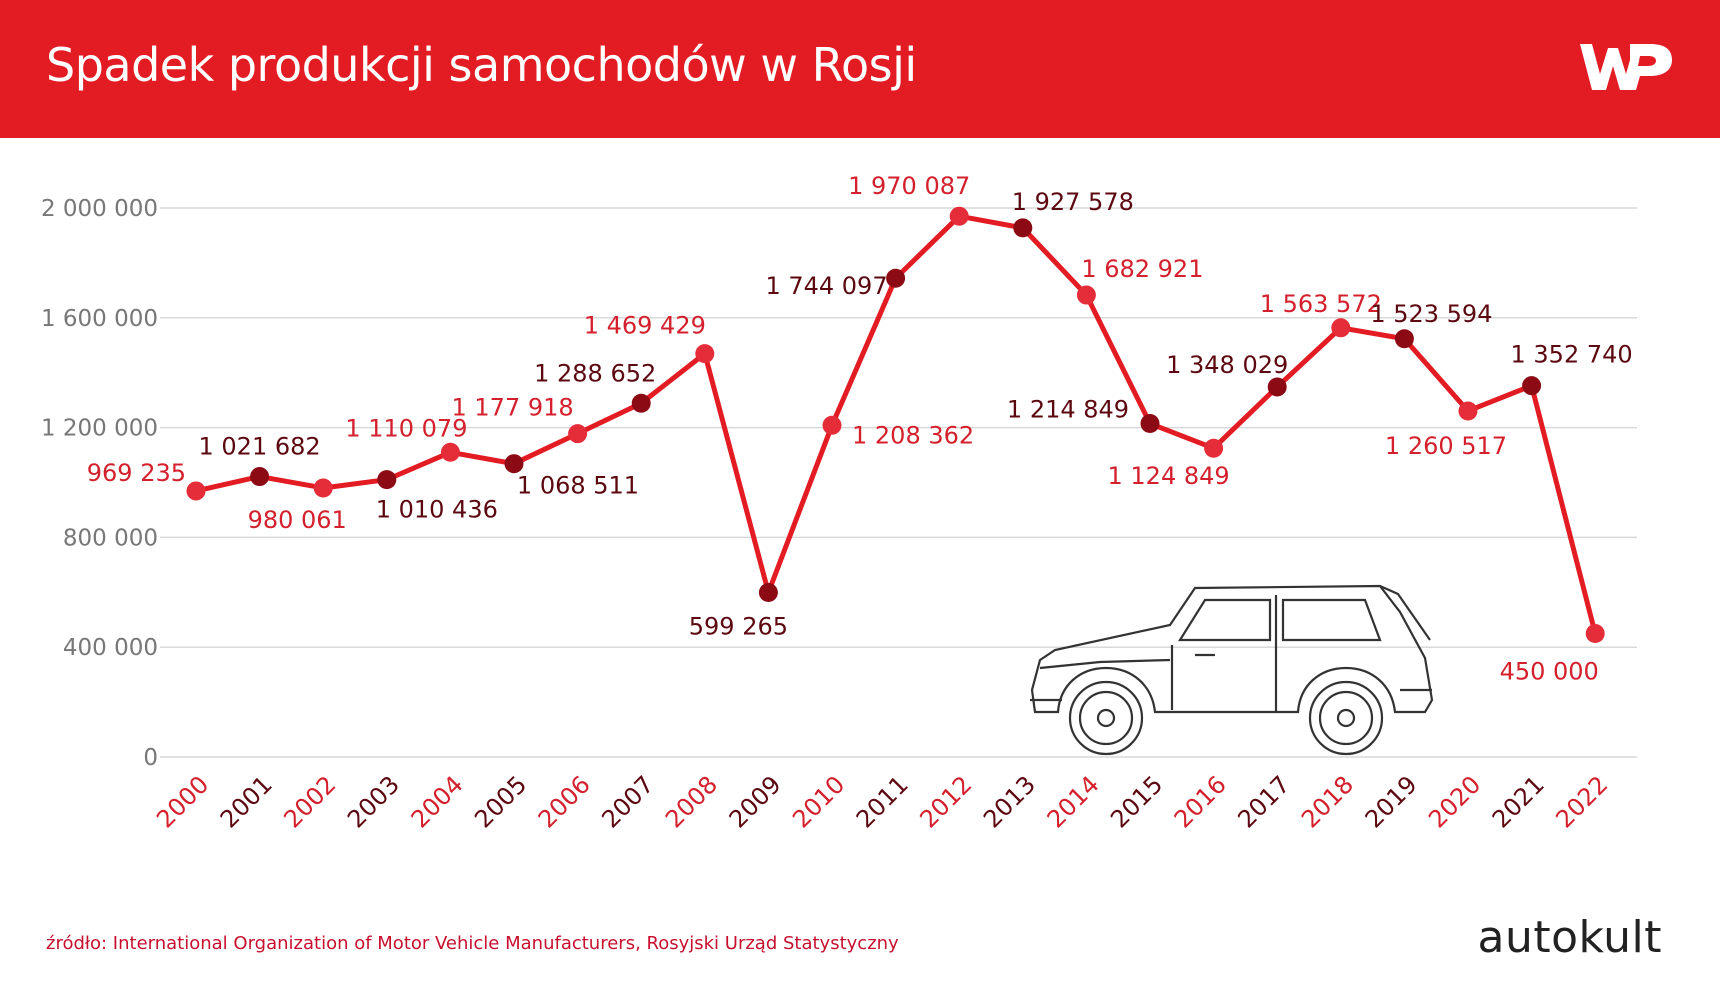 This screenshot has width=1720, height=983. Describe the element at coordinates (1227, 365) in the screenshot. I see `data-label: 1 348 029` at that location.